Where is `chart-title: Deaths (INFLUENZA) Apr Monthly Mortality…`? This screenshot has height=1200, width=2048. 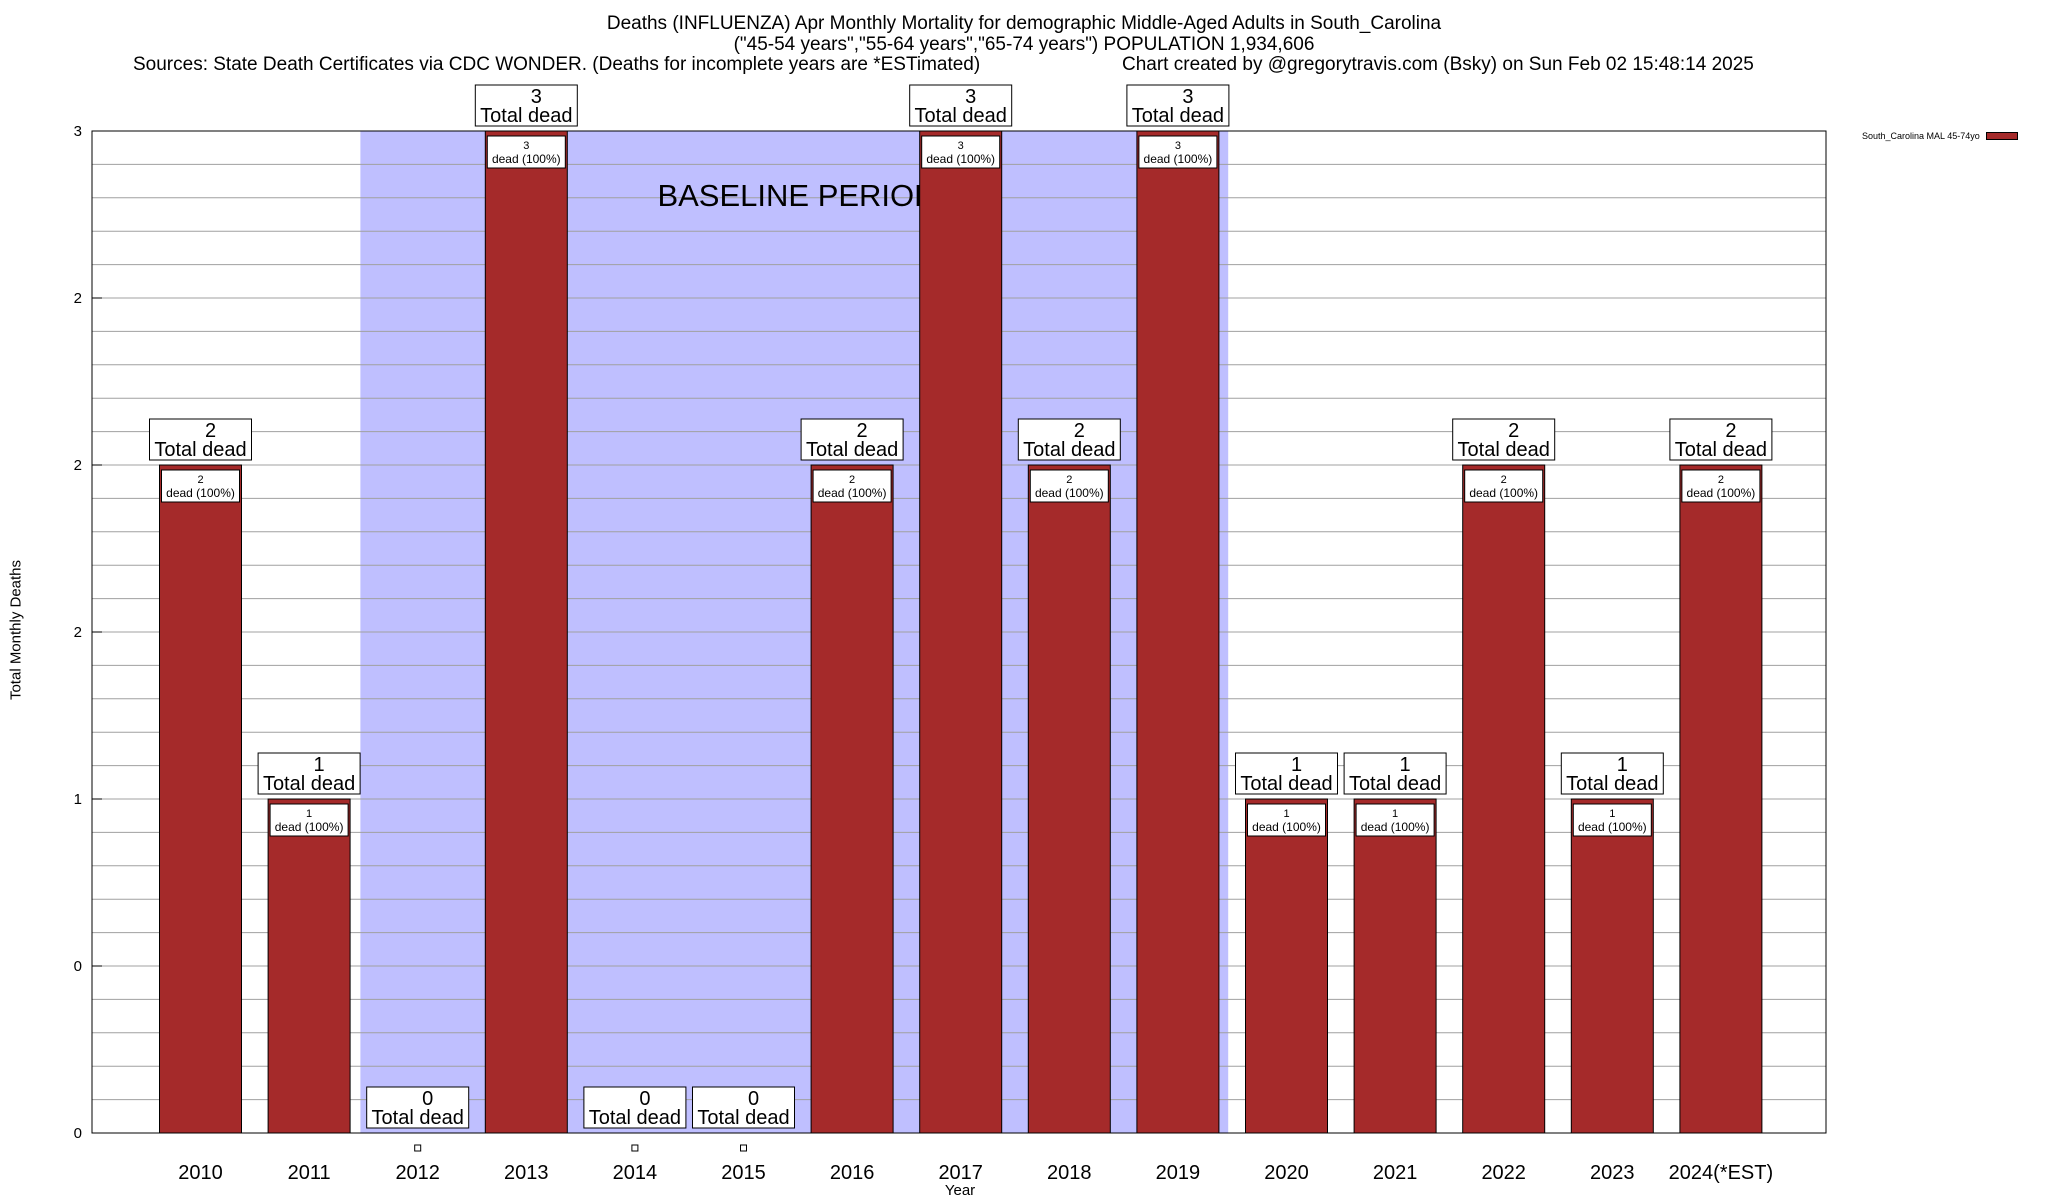 chart-title: Deaths (INFLUENZA) Apr Monthly Mortality… is located at coordinates (1024, 23).